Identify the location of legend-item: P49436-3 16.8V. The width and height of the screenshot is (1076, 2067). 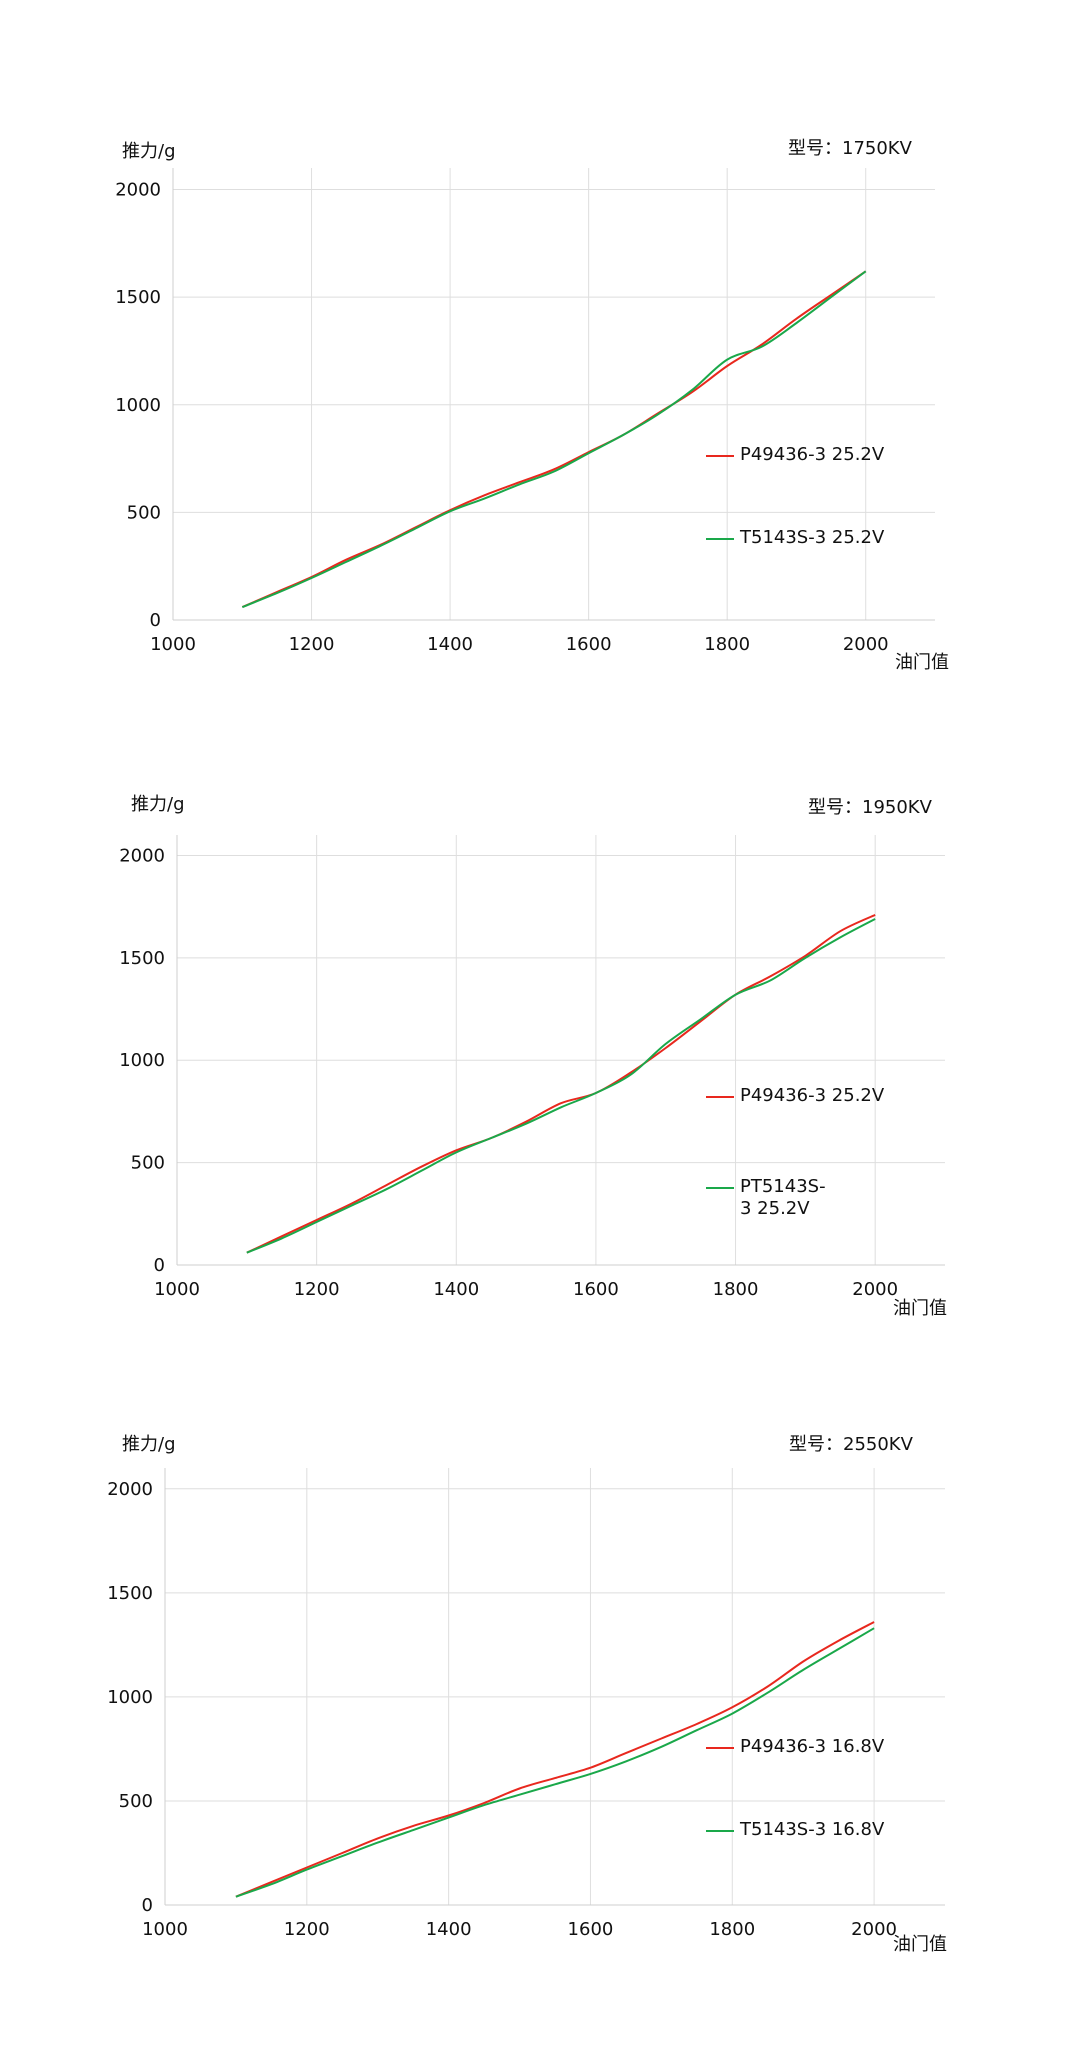
(795, 1747).